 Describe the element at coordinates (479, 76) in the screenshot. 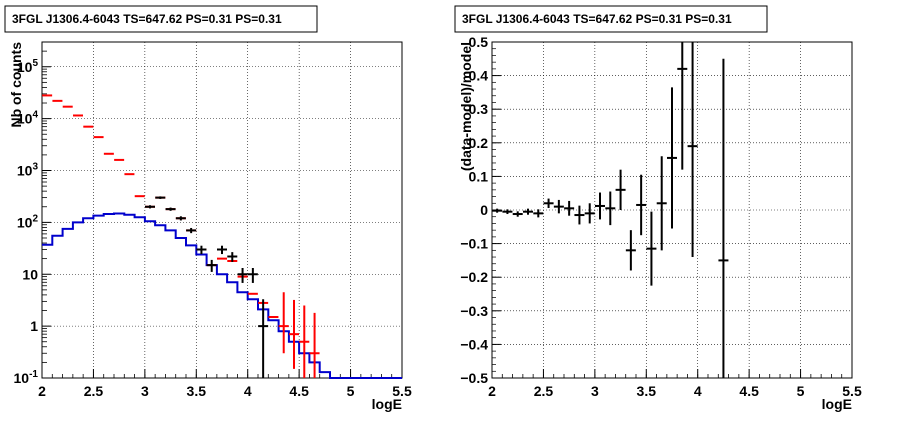

I see `y-tick-label: 0.4` at that location.